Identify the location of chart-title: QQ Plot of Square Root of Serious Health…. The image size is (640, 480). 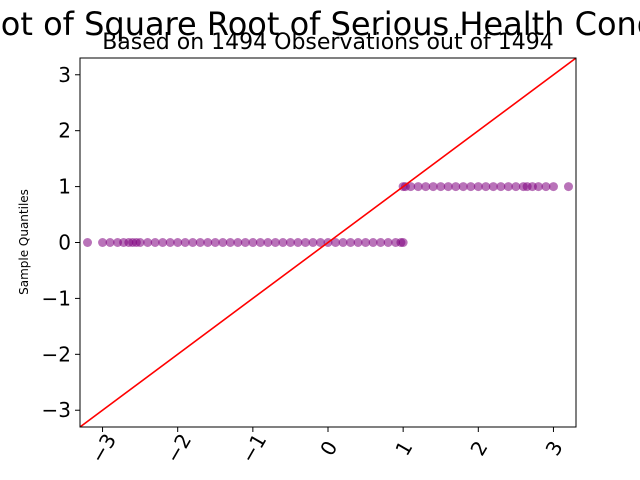
(320, 24).